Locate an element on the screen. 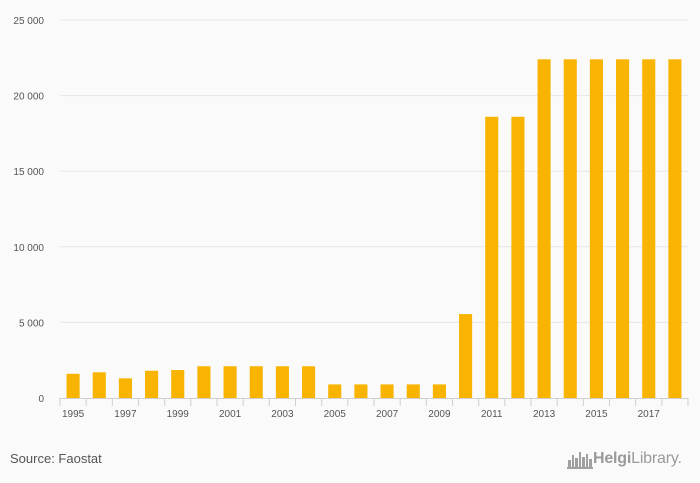 The height and width of the screenshot is (483, 700). y-tick-label: 25 000 is located at coordinates (28, 21).